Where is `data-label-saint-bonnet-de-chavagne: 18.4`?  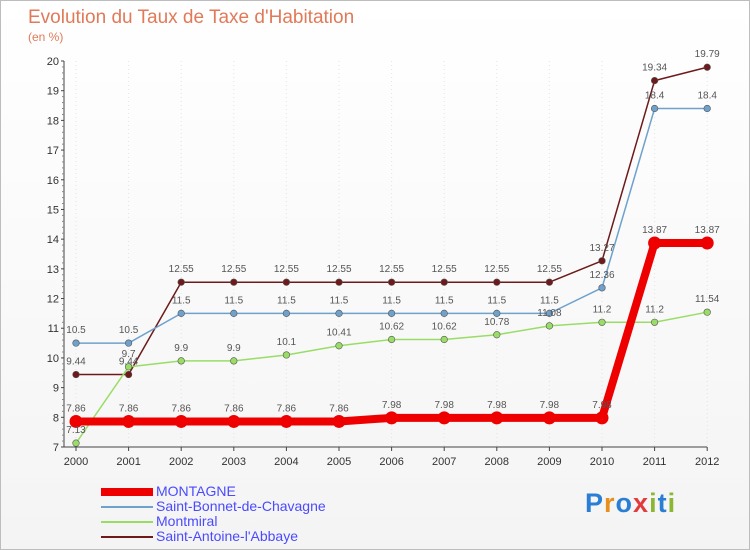
data-label-saint-bonnet-de-chavagne: 18.4 is located at coordinates (707, 96).